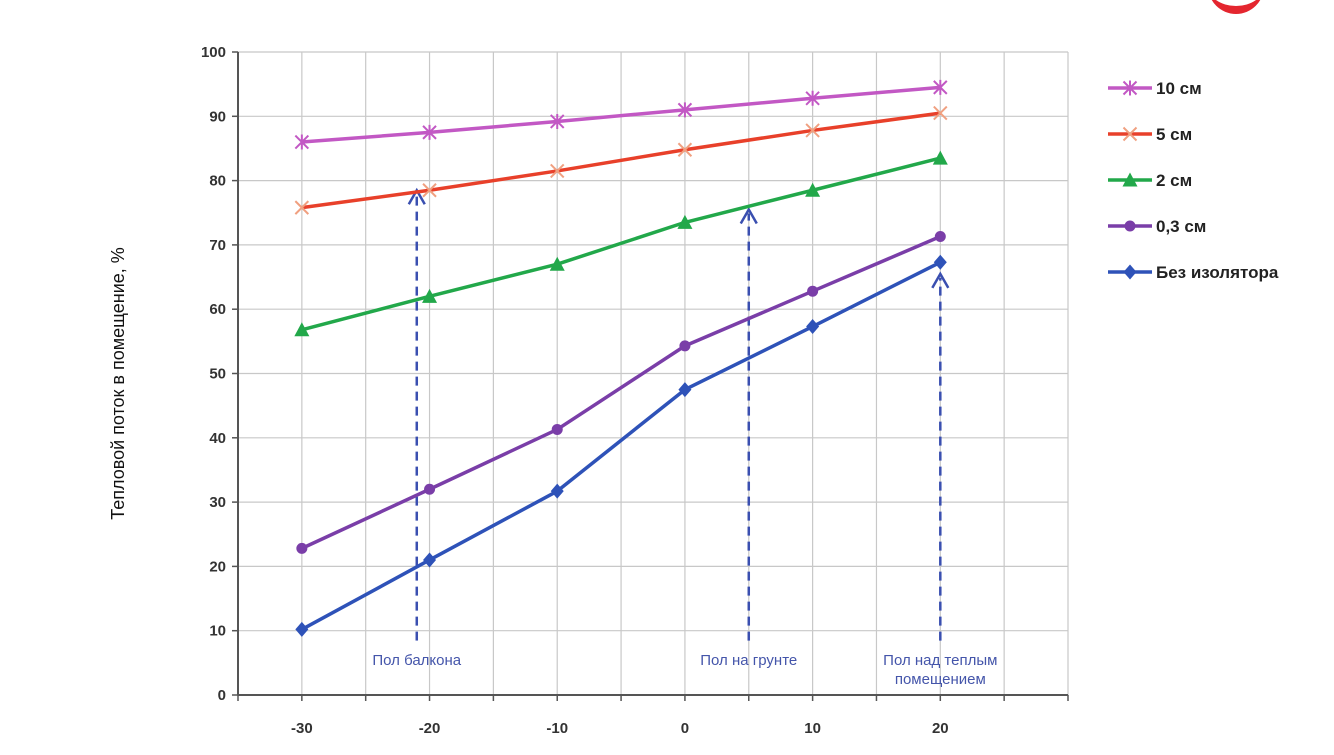 Image resolution: width=1334 pixels, height=755 pixels. What do you see at coordinates (430, 728) in the screenshot?
I see `x-tick-label: -20` at bounding box center [430, 728].